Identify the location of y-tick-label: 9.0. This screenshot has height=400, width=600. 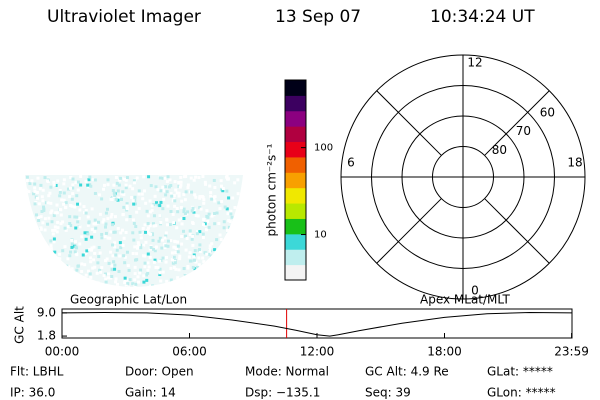
(46, 312).